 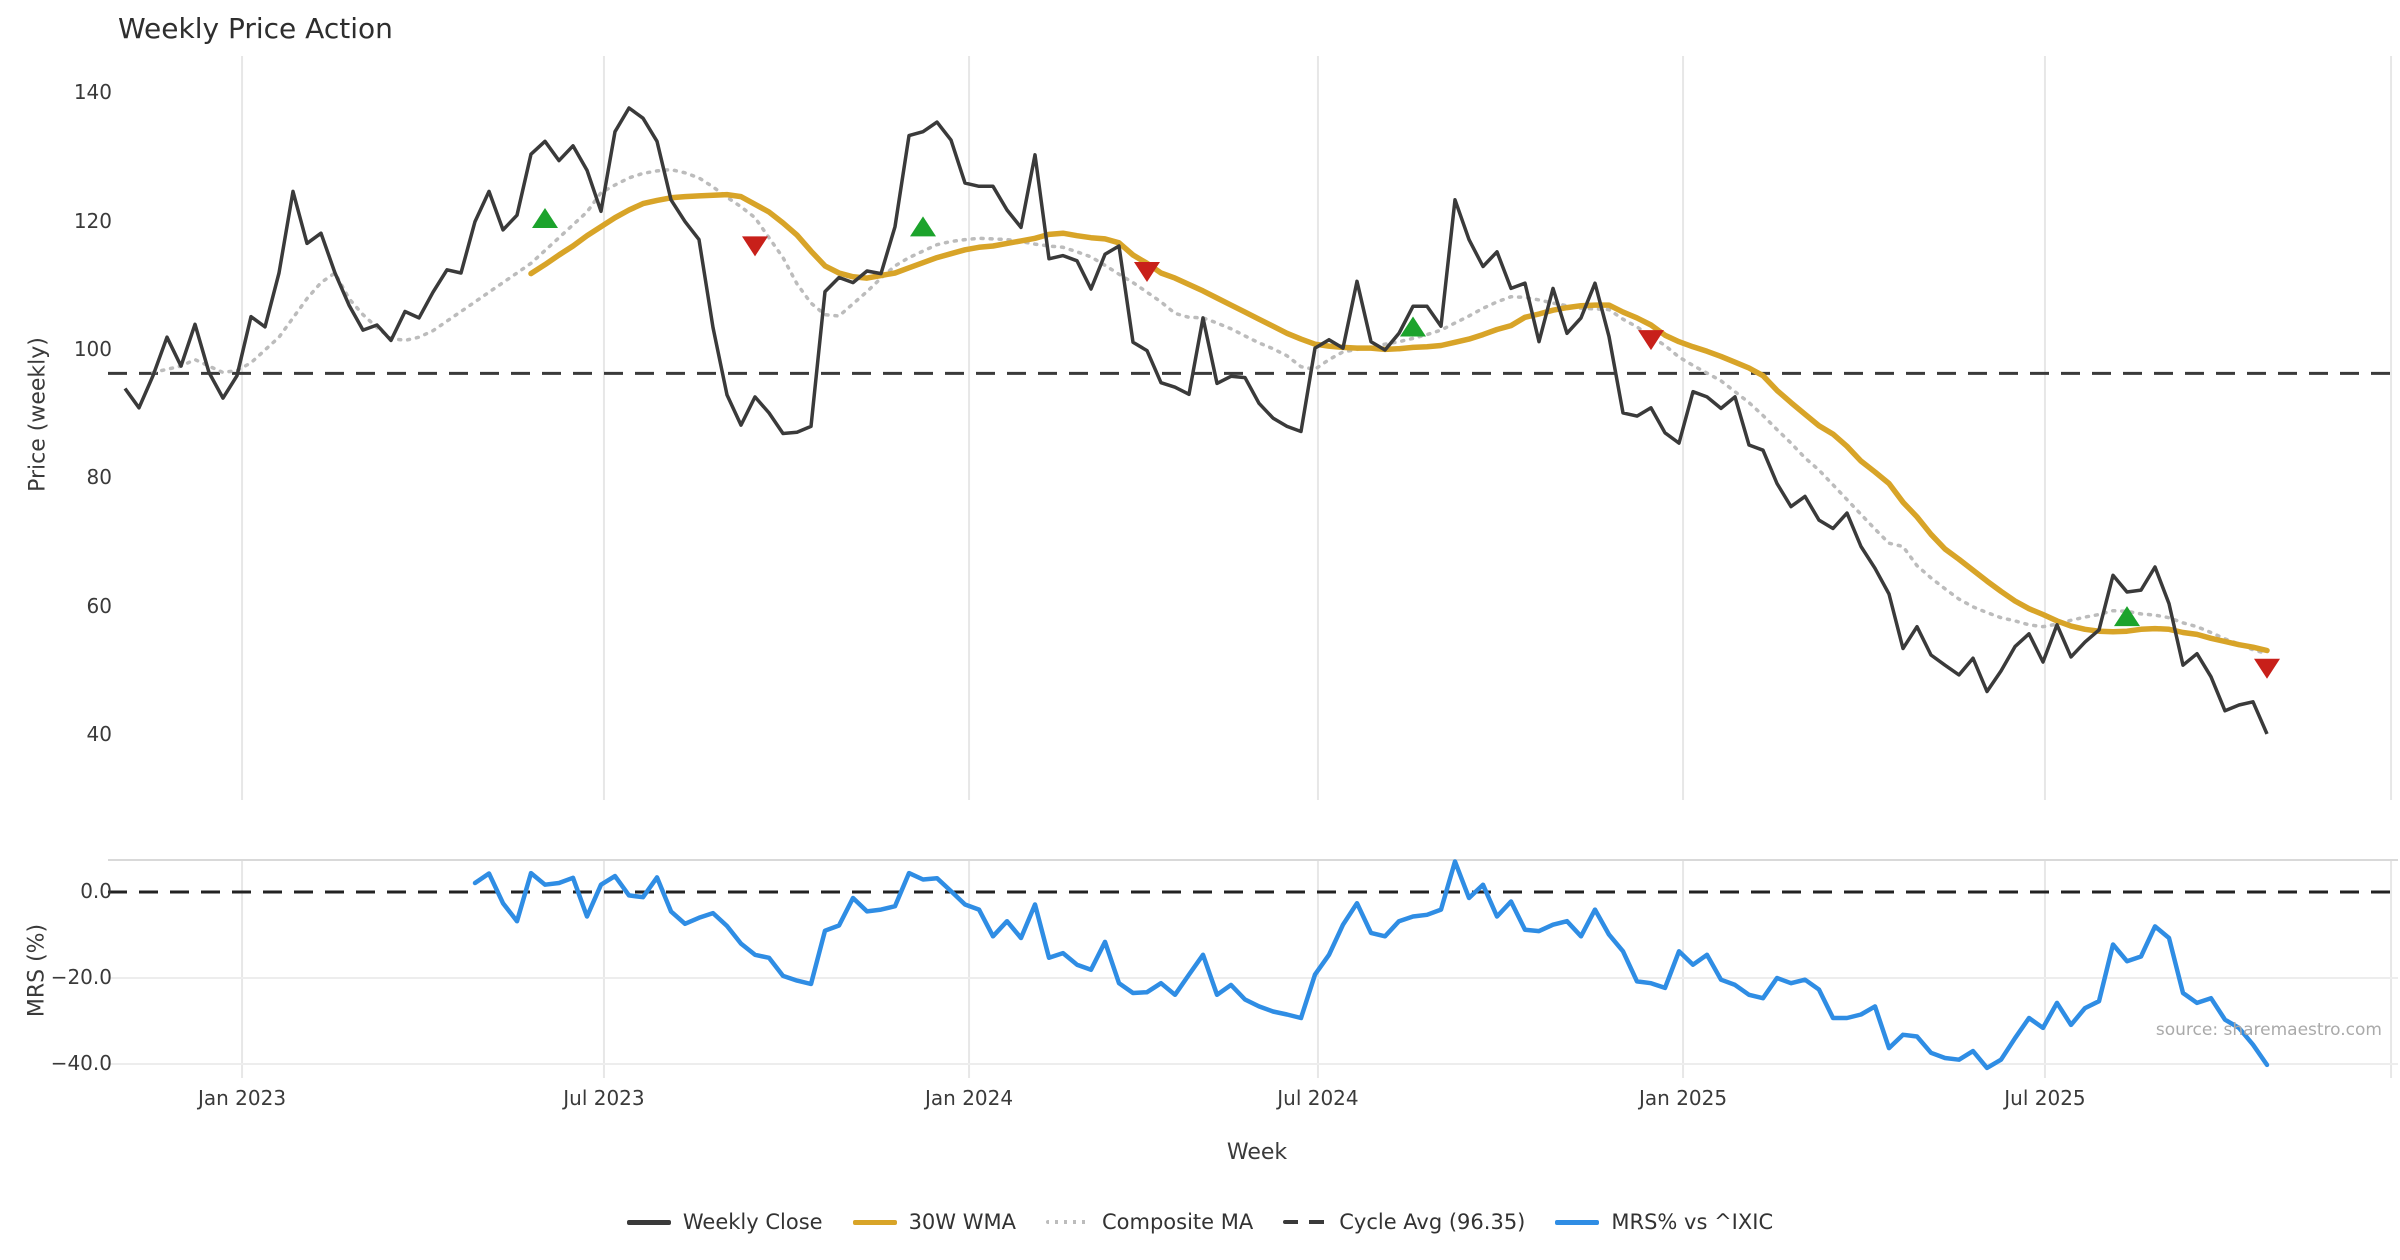 I want to click on x-tick-label: Jul 2024, so click(x=1318, y=1098).